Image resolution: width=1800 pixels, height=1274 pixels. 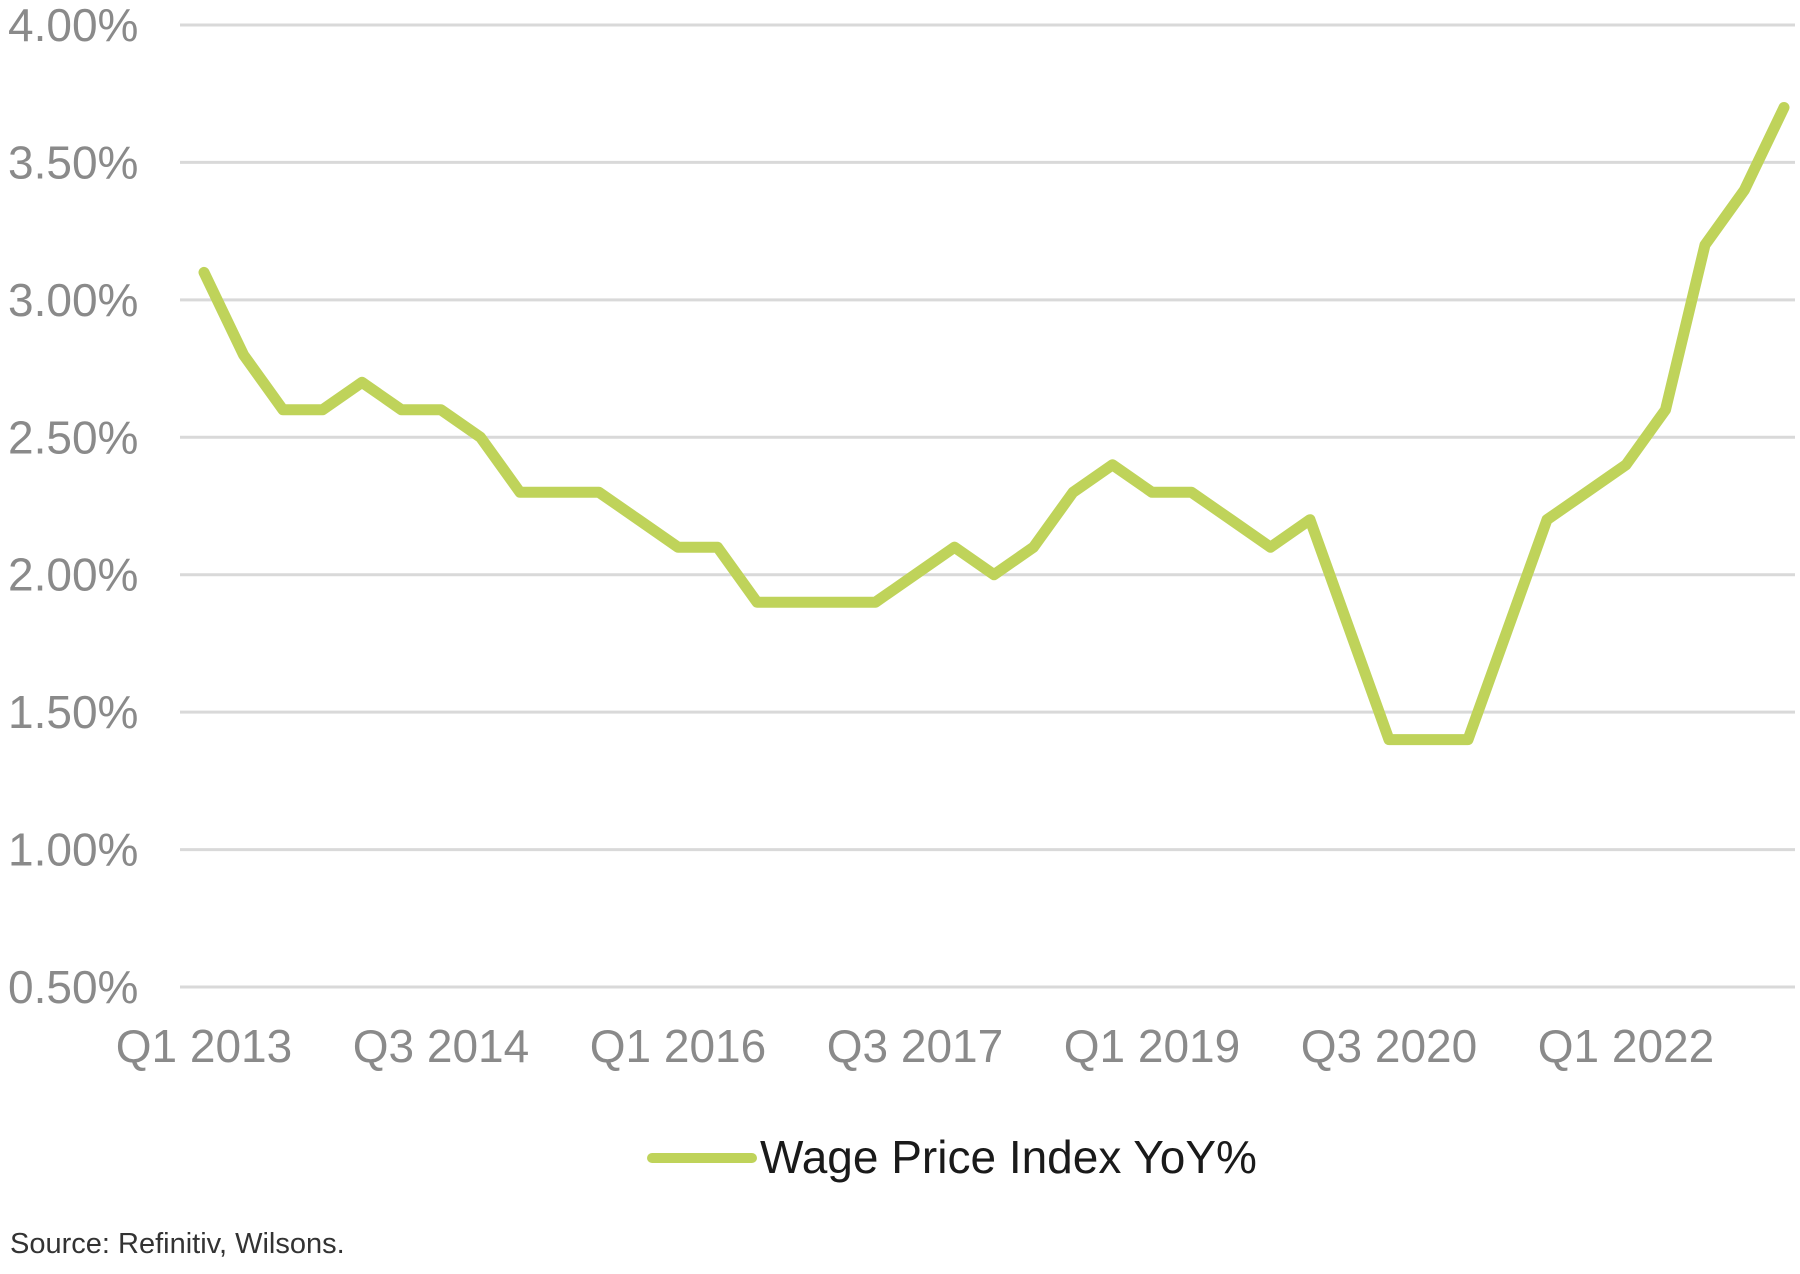 What do you see at coordinates (177, 1244) in the screenshot?
I see `source-note: Source: Refinitiv, Wilsons.` at bounding box center [177, 1244].